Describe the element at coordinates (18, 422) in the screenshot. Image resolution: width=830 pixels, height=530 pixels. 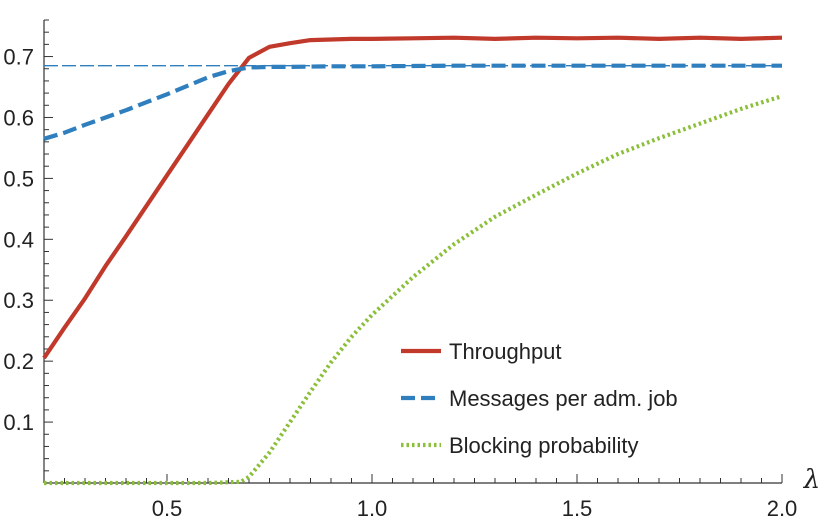
I see `y-tick-label: 0.1` at that location.